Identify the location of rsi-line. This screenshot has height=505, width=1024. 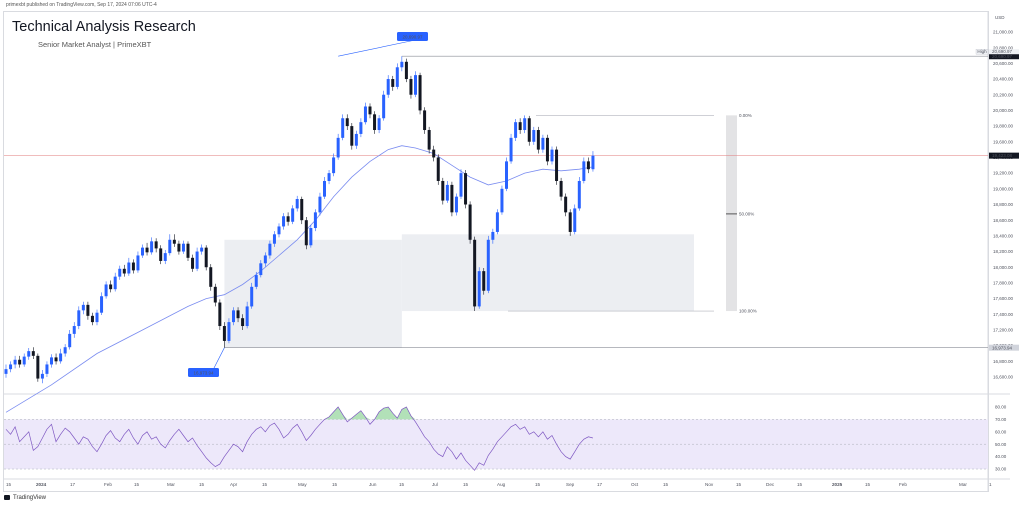
(299, 438).